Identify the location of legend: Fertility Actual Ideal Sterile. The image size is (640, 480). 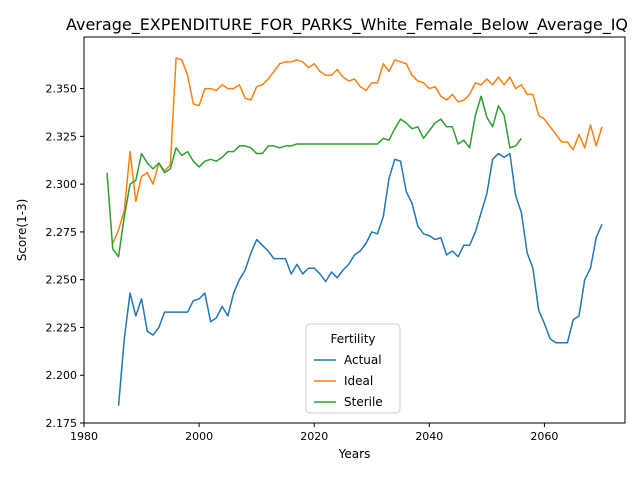
(353, 368).